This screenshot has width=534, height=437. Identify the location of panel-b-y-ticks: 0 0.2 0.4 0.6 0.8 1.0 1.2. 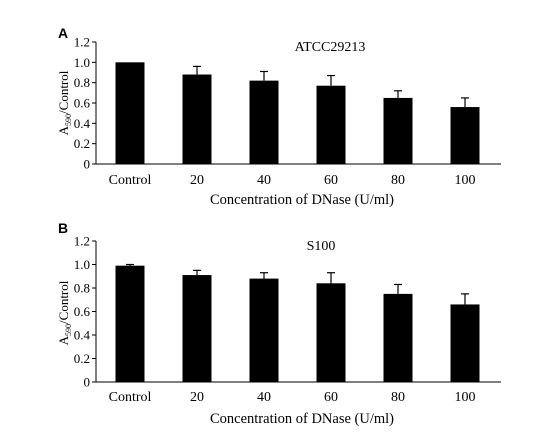
(85, 312).